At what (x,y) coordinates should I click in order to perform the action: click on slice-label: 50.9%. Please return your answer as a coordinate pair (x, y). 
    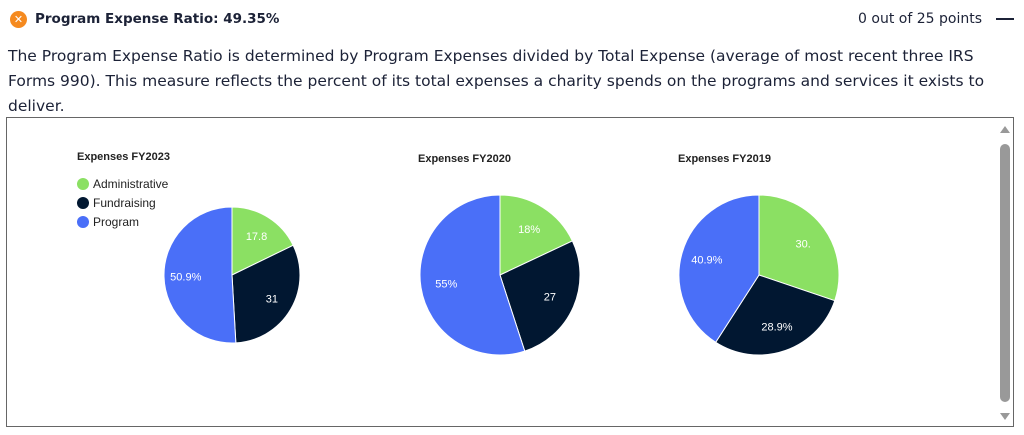
    Looking at the image, I should click on (185, 277).